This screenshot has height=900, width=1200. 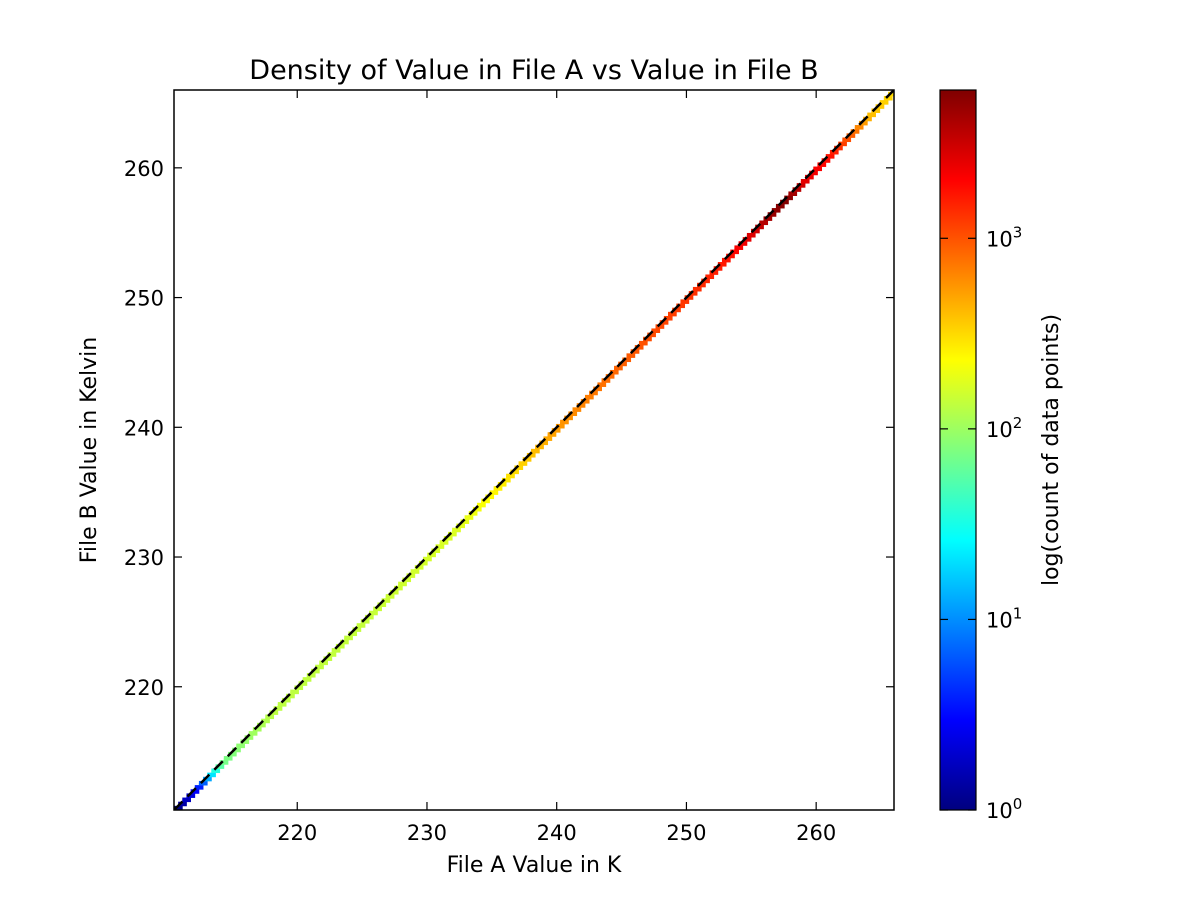 I want to click on y-tick-label: 260, so click(x=144, y=169).